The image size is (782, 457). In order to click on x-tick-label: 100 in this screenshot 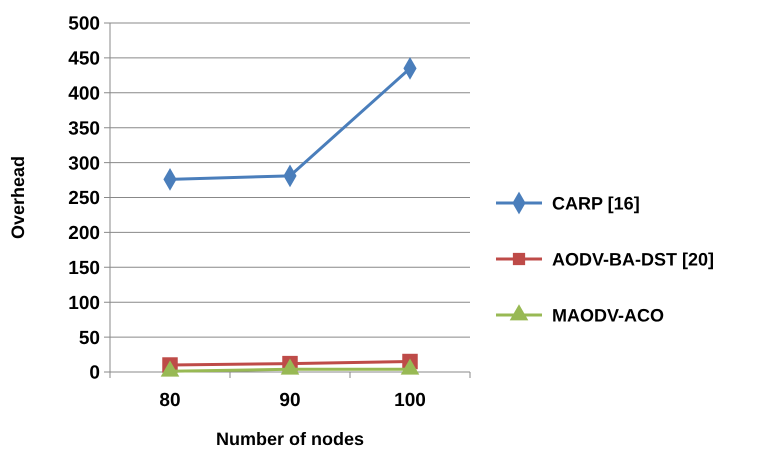, I will do `click(410, 400)`.